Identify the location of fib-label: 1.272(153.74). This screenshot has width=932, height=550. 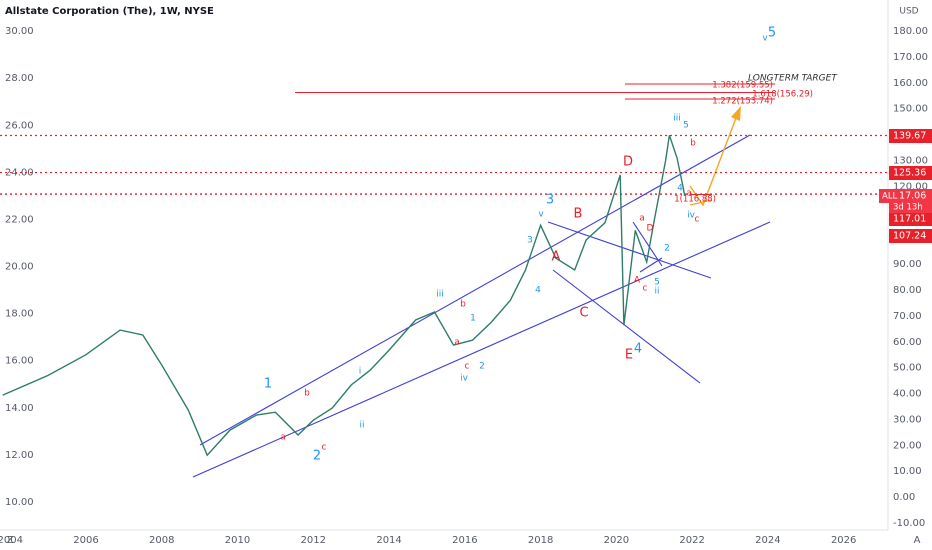
(742, 102).